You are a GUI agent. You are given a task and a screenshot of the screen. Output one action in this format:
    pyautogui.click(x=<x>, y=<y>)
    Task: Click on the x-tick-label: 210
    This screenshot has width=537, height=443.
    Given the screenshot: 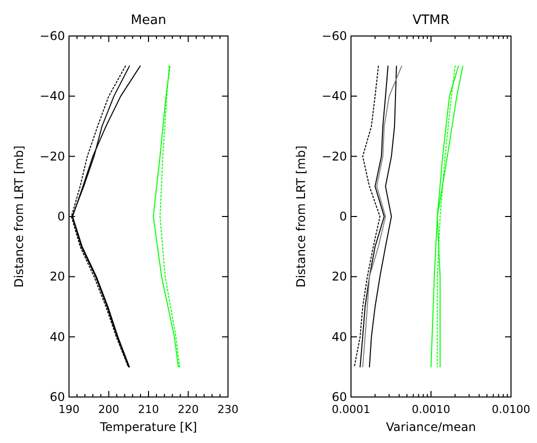 What is the action you would take?
    pyautogui.click(x=148, y=409)
    